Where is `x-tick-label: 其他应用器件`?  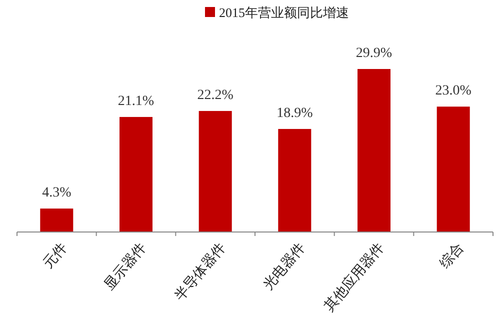 x-tick-label: 其他应用器件 is located at coordinates (355, 277).